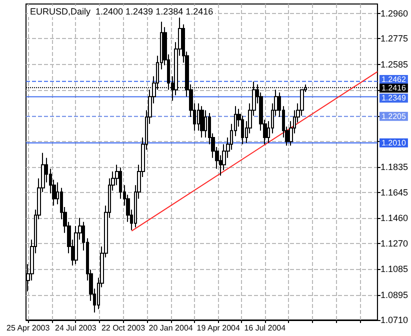 The width and height of the screenshot is (411, 336). Describe the element at coordinates (123, 328) in the screenshot. I see `x-tick-label: 22 Oct 2003` at that location.